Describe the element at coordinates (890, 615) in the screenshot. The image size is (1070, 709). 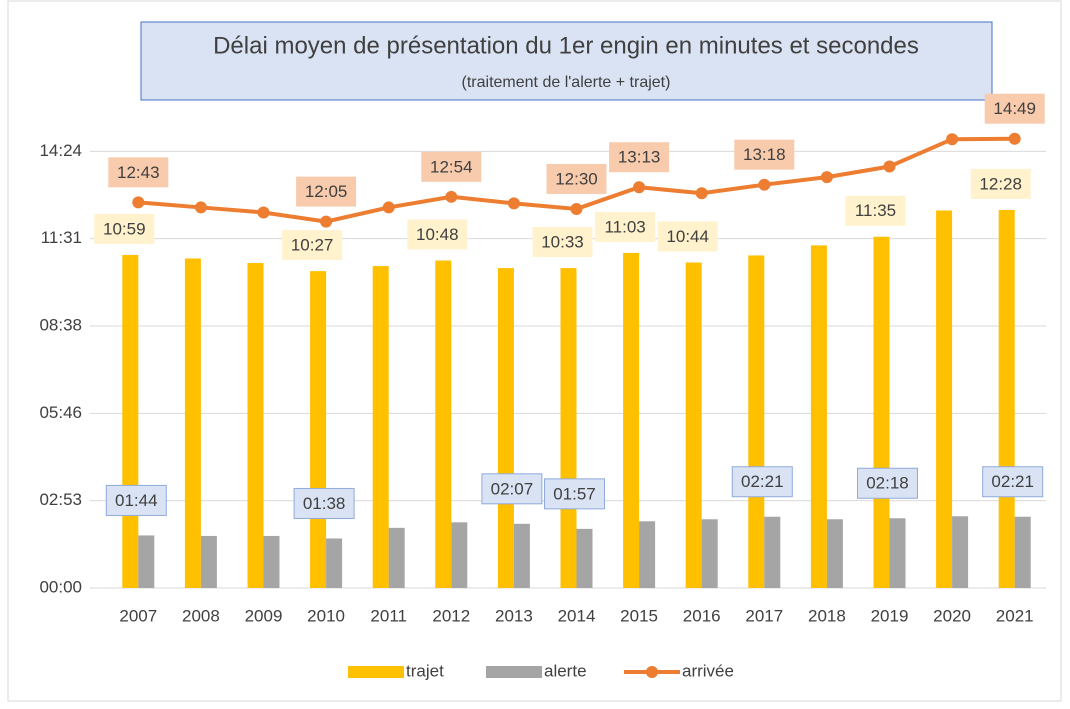
I see `x-tick-label: 2019` at that location.